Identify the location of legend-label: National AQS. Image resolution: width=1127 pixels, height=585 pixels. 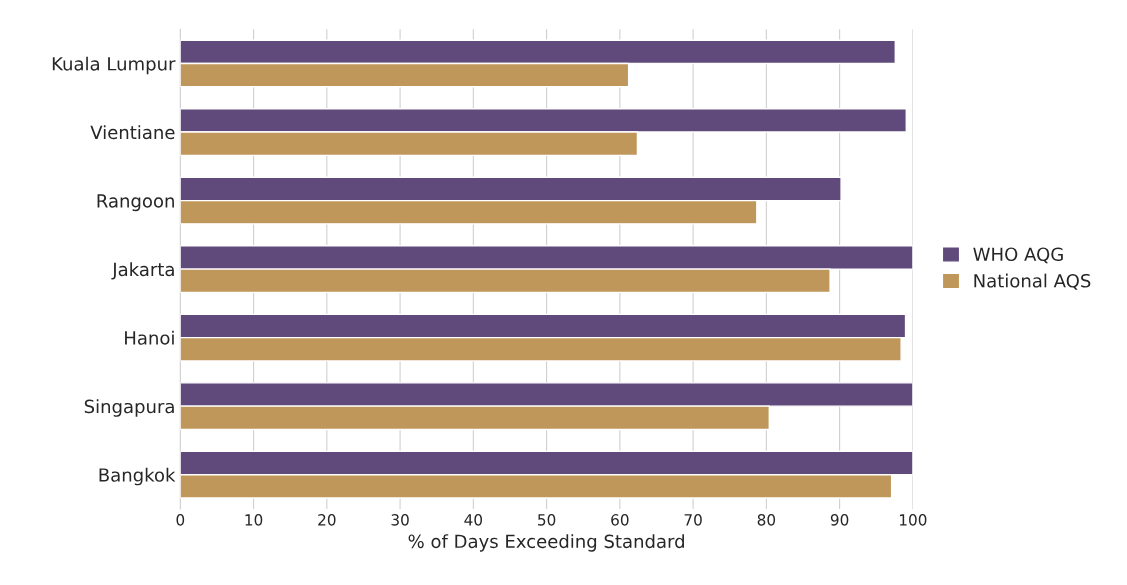
(1032, 281).